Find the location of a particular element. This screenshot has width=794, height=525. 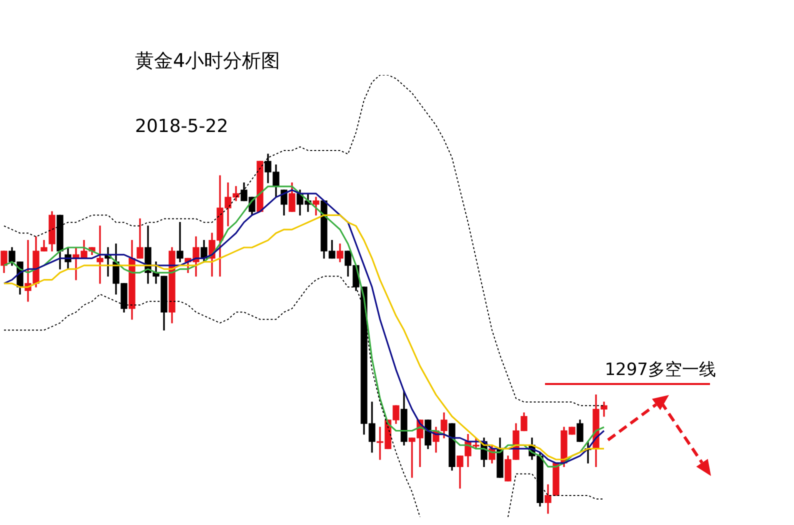

chart-subtitle: 2018-5-22 is located at coordinates (181, 126).